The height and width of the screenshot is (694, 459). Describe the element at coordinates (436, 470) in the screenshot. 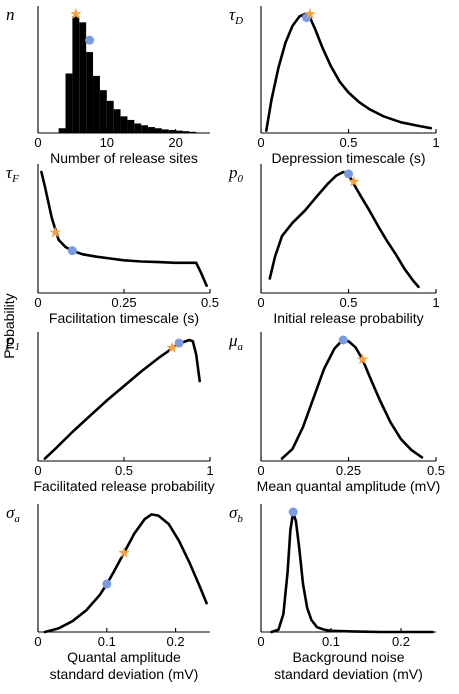

I see `panel-6-x-tick-label: 0.5` at that location.